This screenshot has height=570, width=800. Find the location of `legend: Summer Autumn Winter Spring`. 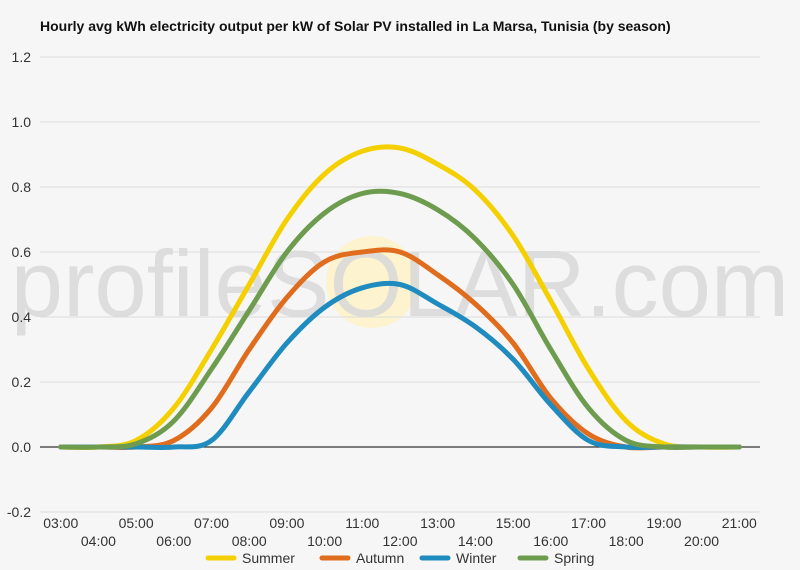

legend: Summer Autumn Winter Spring is located at coordinates (399, 558).